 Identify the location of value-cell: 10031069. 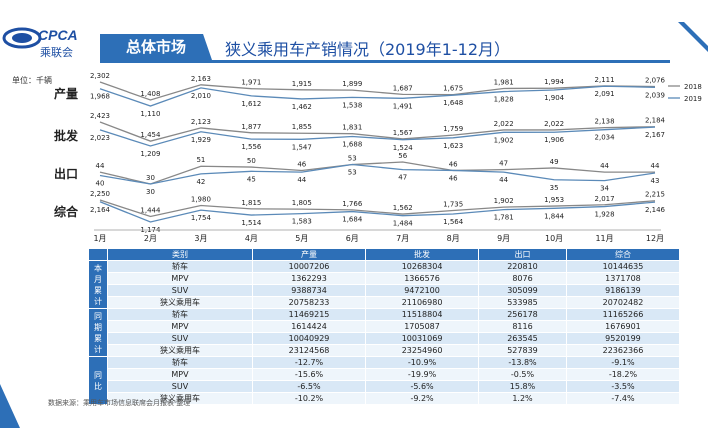
(422, 338).